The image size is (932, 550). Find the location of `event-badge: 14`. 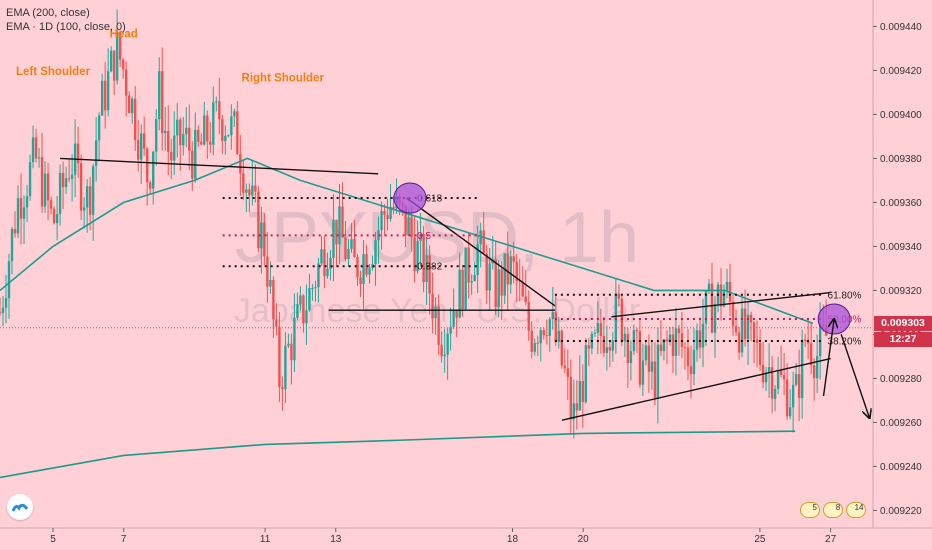

event-badge: 14 is located at coordinates (856, 510).